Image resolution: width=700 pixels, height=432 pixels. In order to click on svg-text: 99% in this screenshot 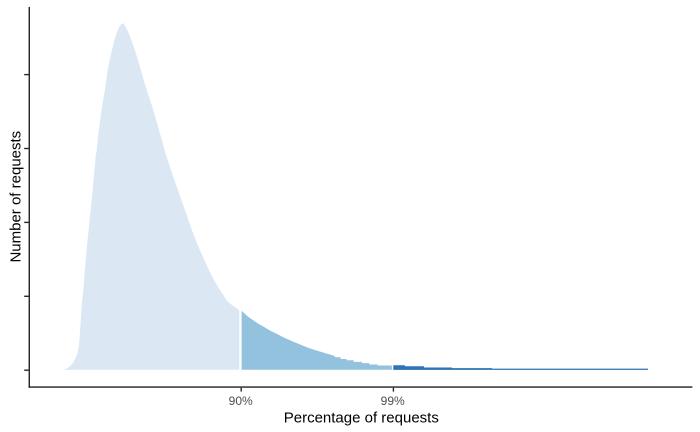, I will do `click(393, 401)`.